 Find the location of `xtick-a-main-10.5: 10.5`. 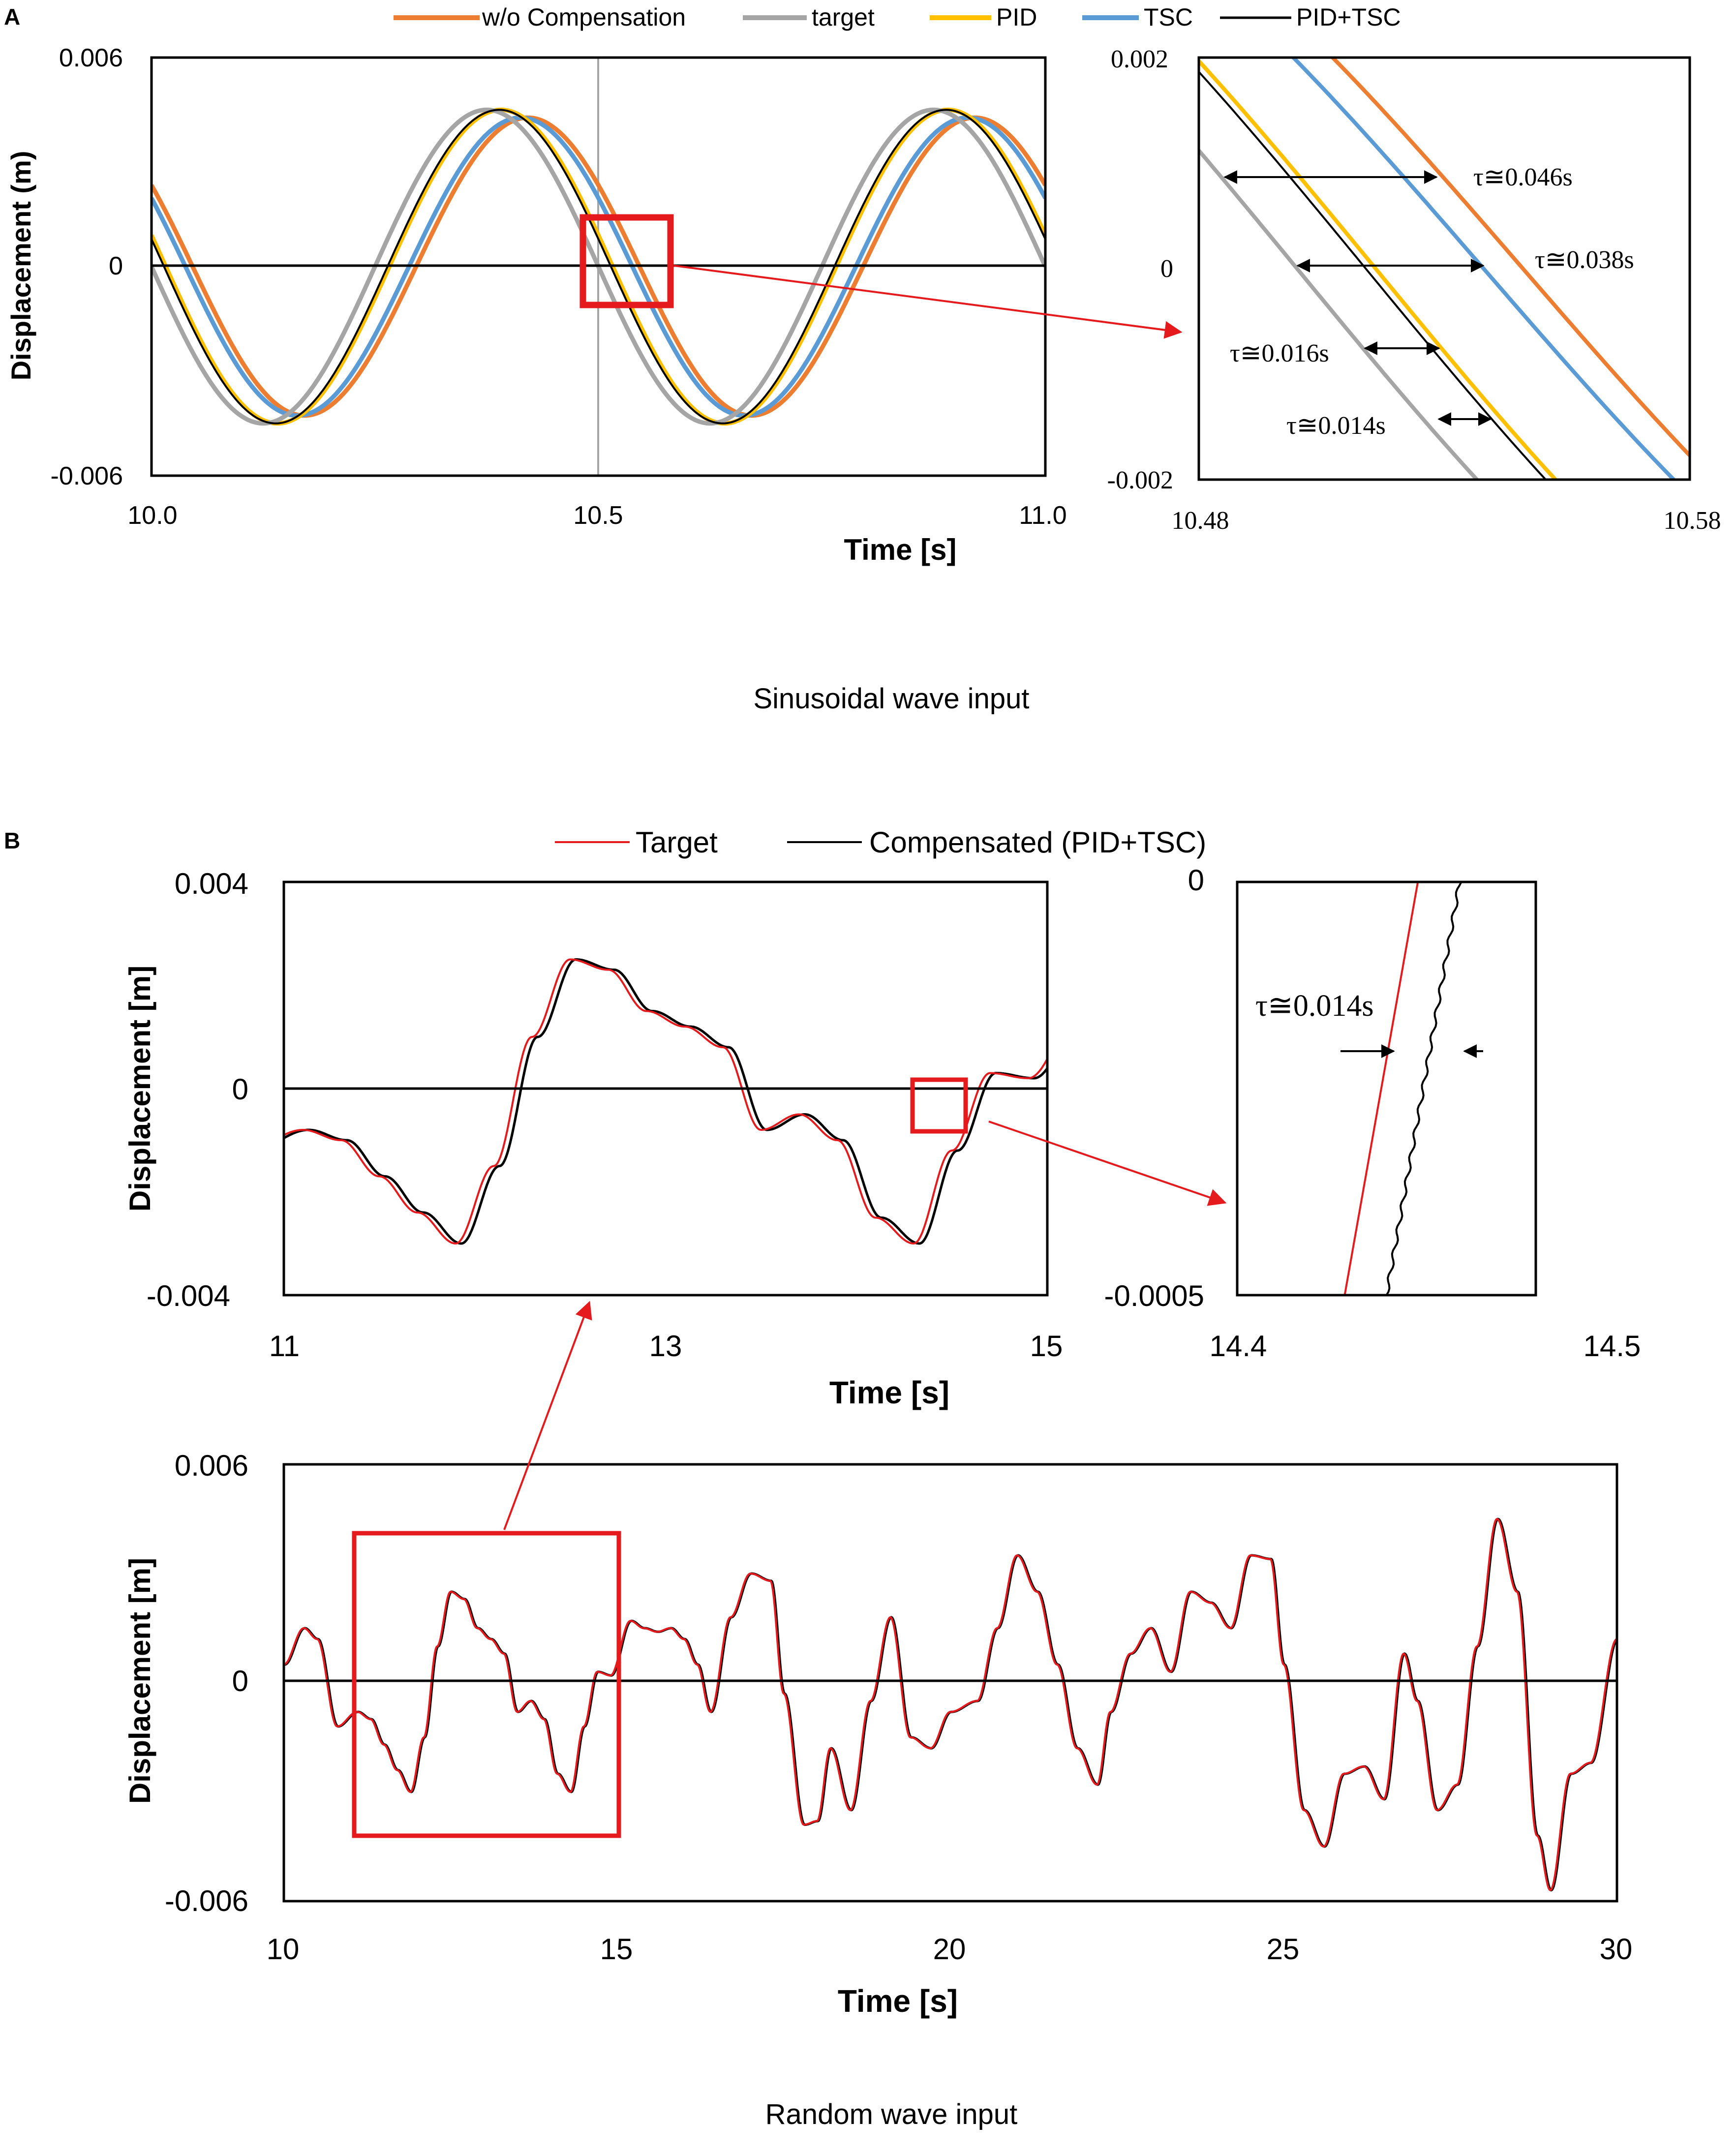

xtick-a-main-10.5: 10.5 is located at coordinates (598, 515).